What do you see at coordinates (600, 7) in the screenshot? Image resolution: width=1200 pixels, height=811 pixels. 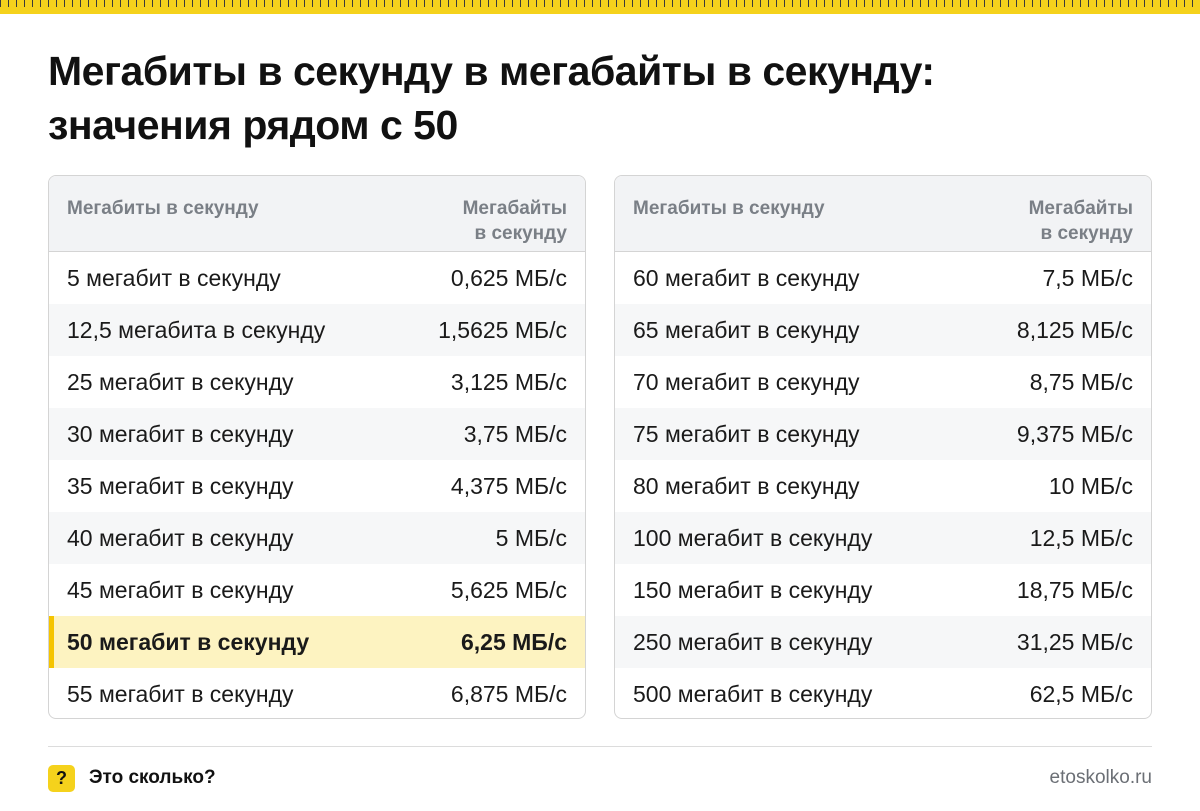 I see `top-ruler-decoration` at bounding box center [600, 7].